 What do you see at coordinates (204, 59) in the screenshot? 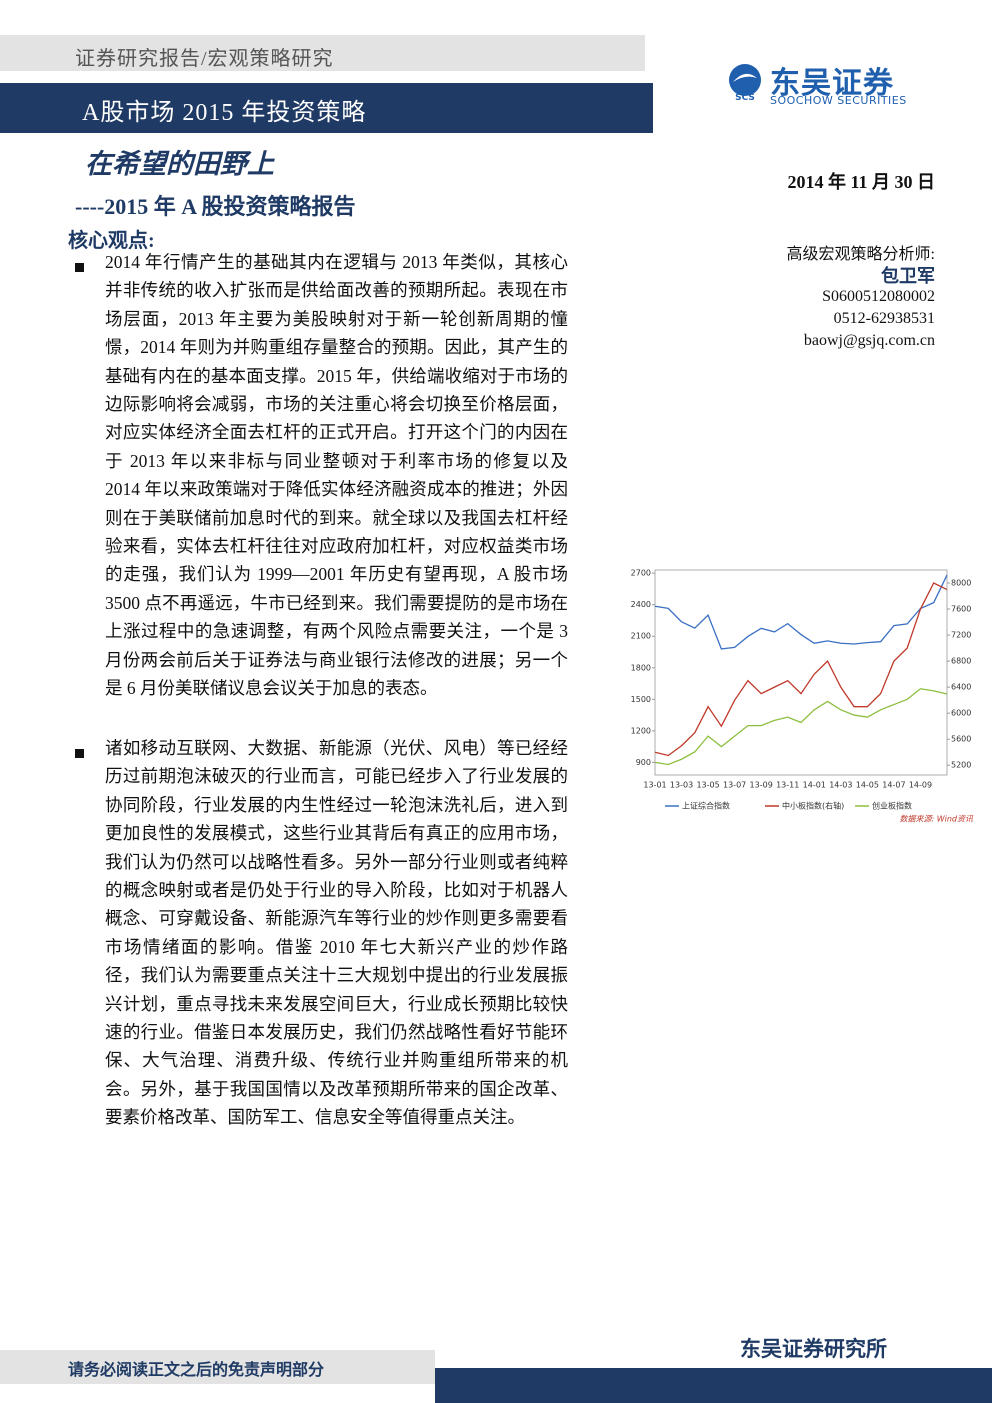
I see `category: 证券研究报告/宏观策略研究` at bounding box center [204, 59].